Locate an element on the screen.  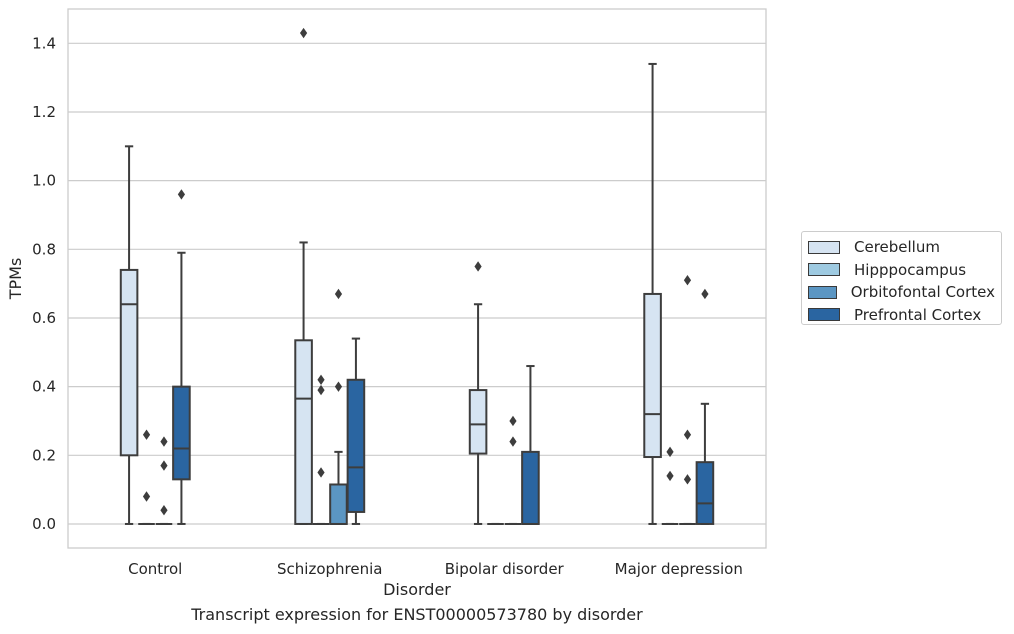
legend-item: Hipppocampus is located at coordinates (901, 270).